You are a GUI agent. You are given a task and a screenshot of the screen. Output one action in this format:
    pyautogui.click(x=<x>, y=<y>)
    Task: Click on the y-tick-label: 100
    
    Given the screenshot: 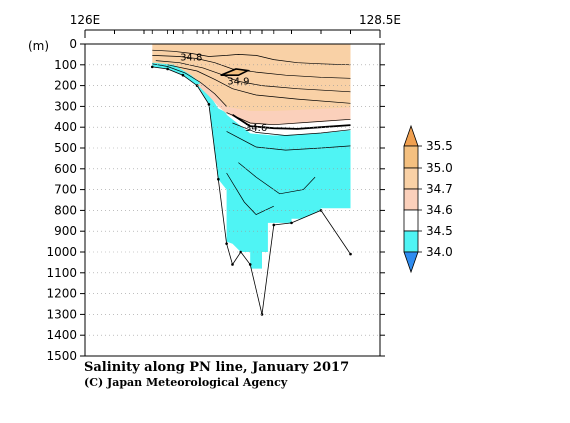 What is the action you would take?
    pyautogui.click(x=65, y=65)
    